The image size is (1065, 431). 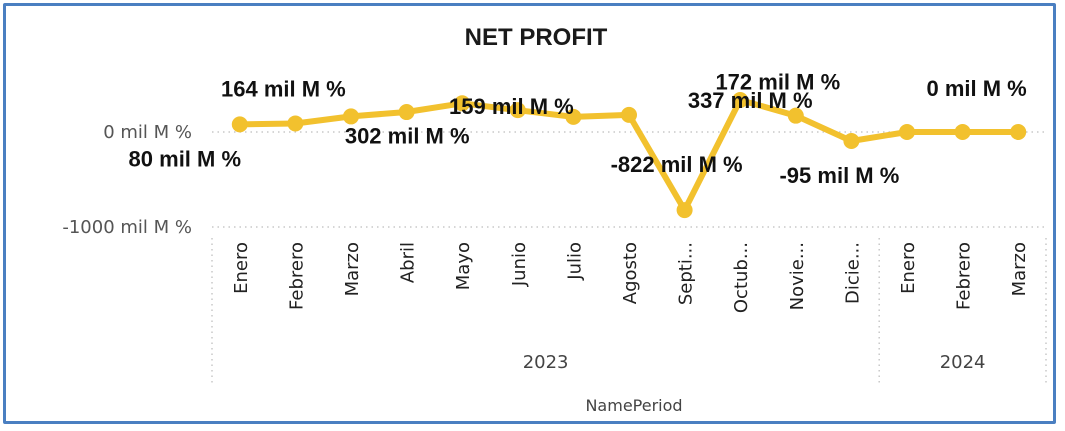 I want to click on y-tick-label: 0 mil M %, so click(x=147, y=132).